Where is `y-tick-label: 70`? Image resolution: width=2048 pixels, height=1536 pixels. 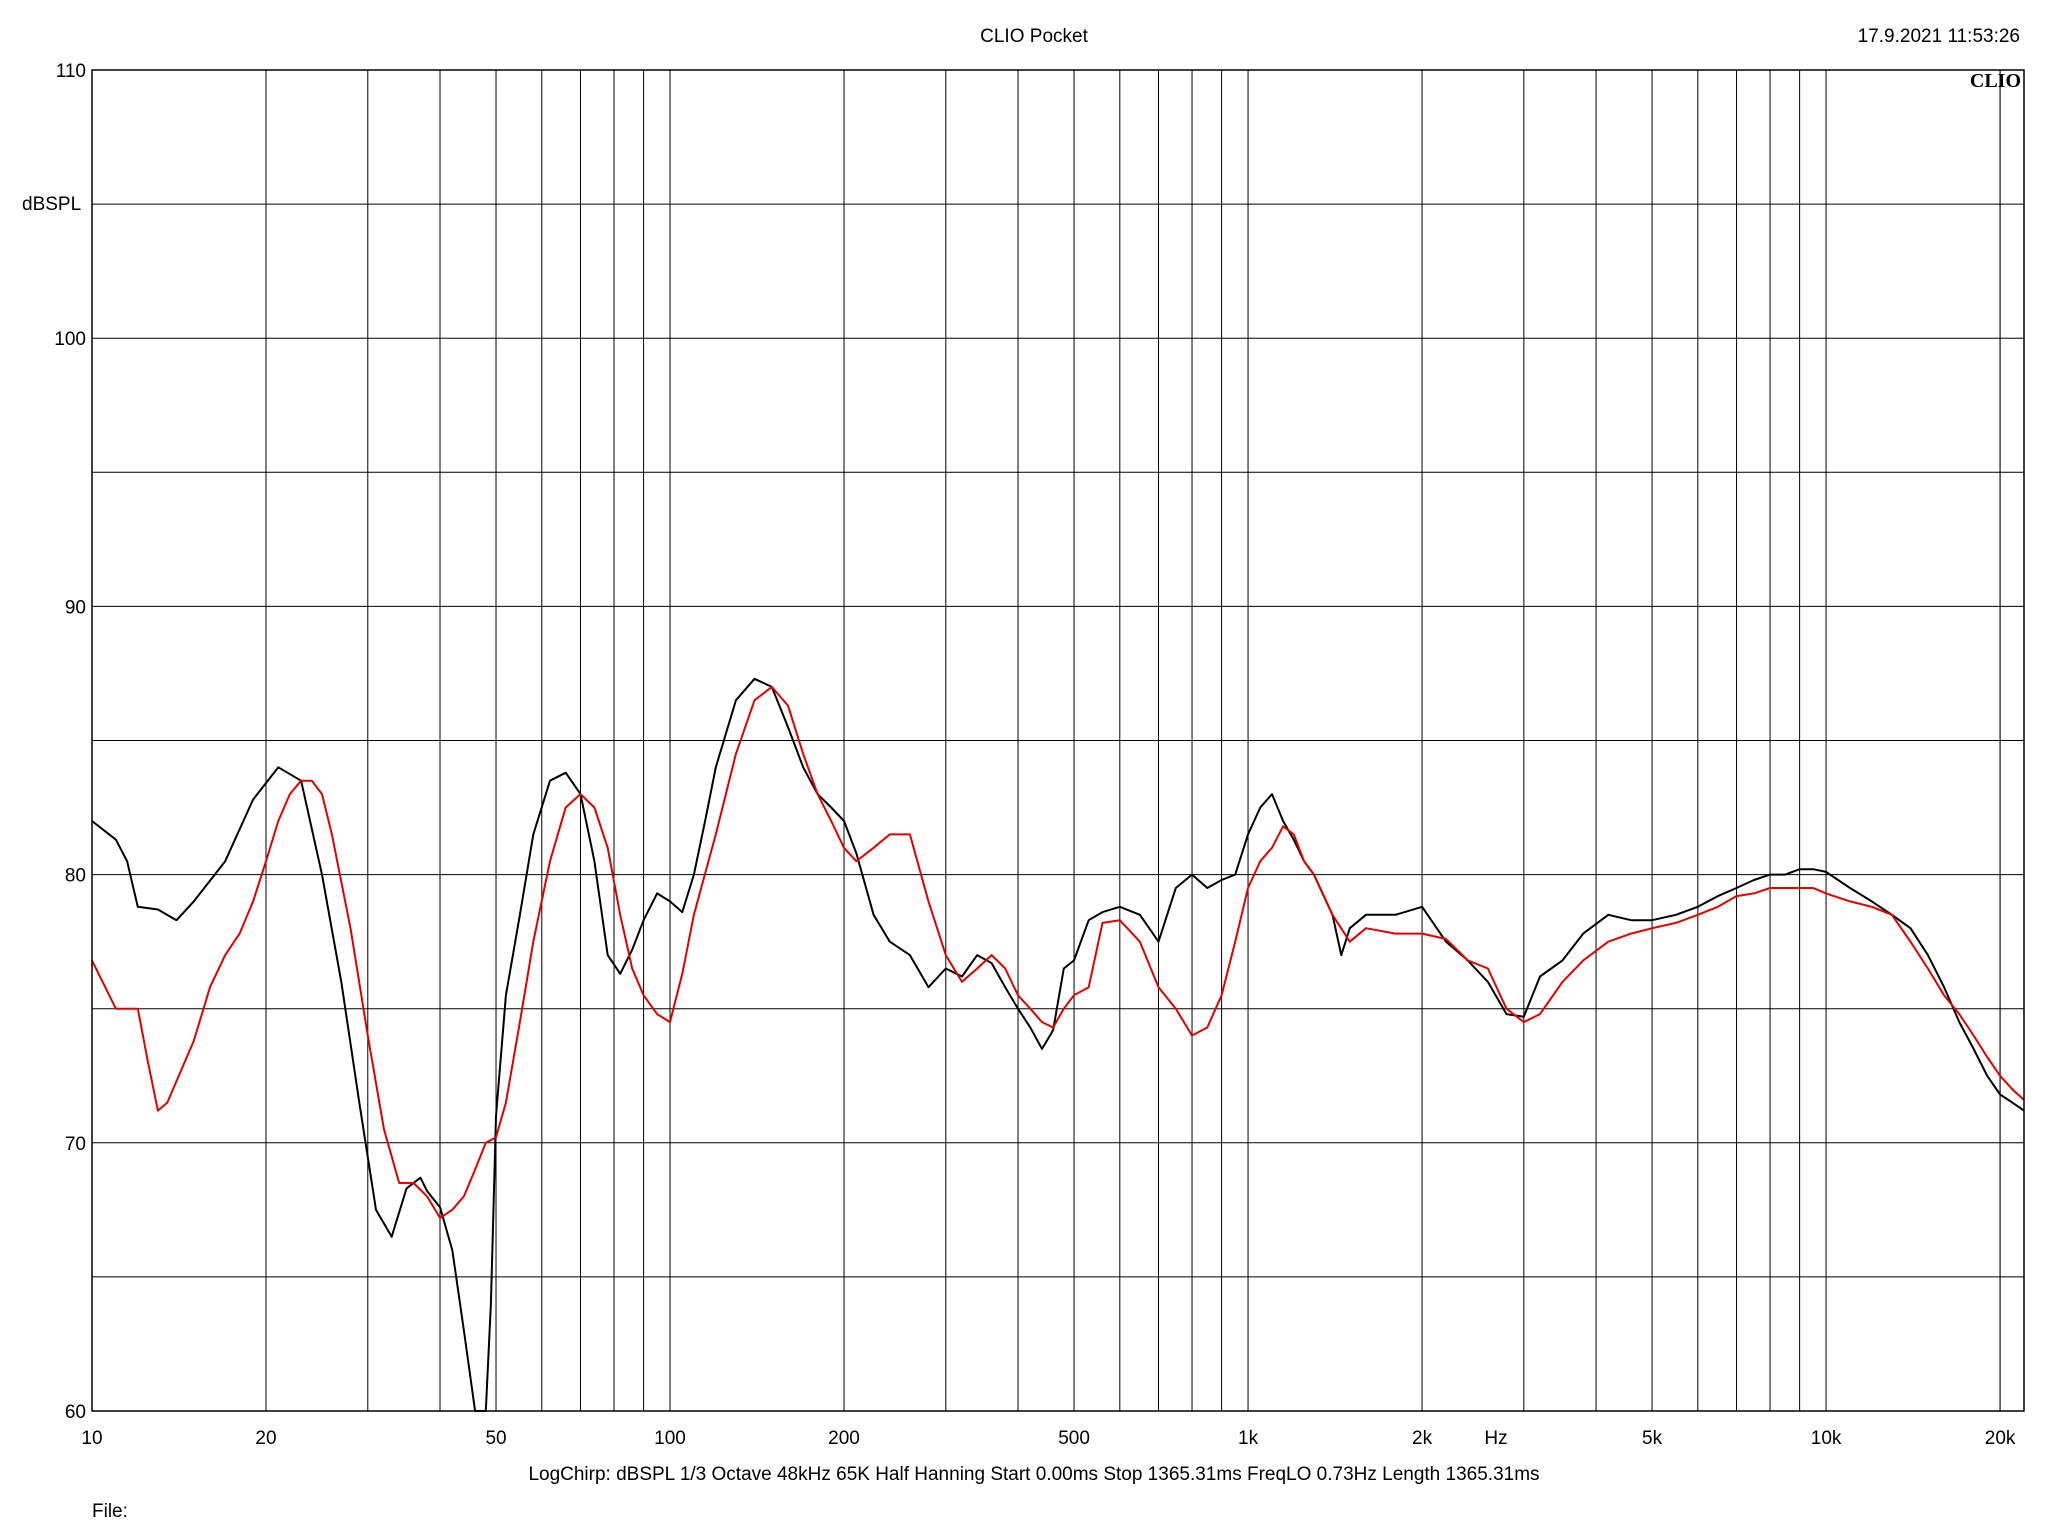 y-tick-label: 70 is located at coordinates (75, 1144).